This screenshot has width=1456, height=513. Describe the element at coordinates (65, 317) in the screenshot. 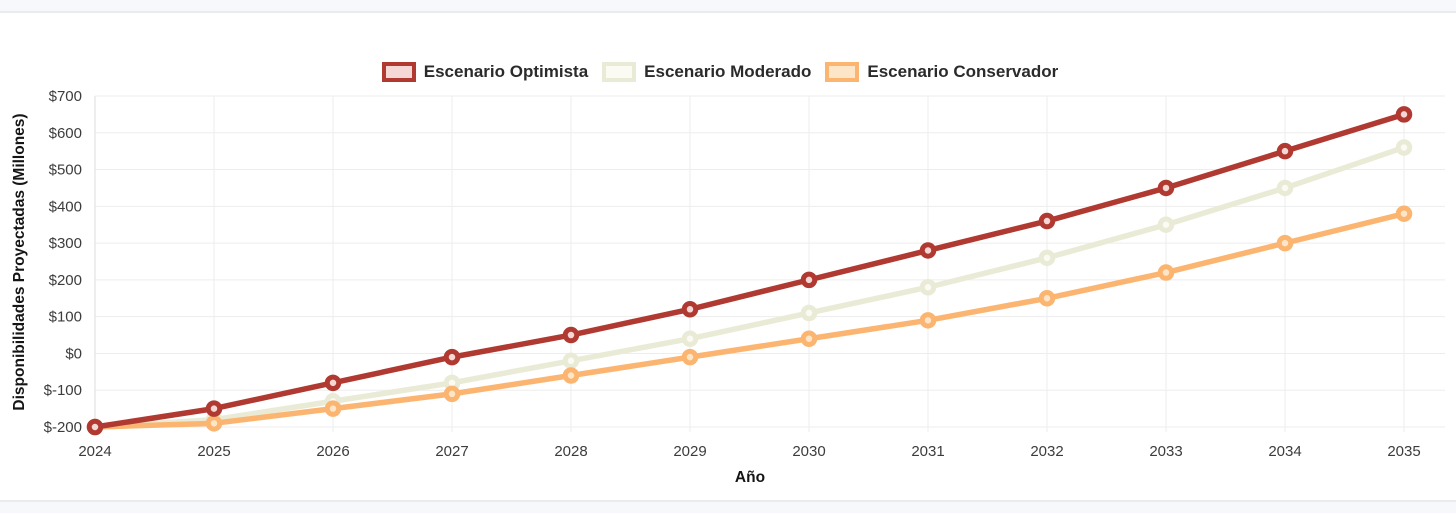

I see `y-tick-label: $100` at that location.